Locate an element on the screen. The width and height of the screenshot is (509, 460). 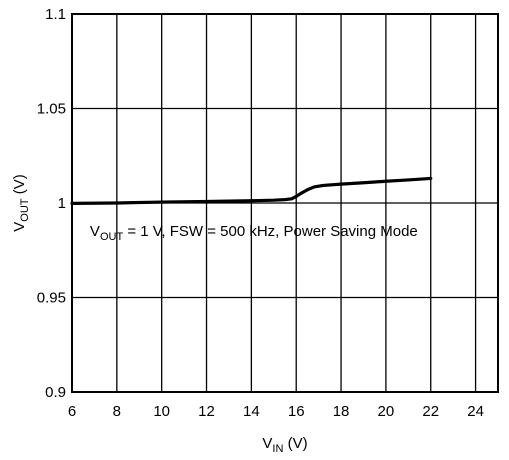
y-tick-label: 0.95 is located at coordinates (51, 298).